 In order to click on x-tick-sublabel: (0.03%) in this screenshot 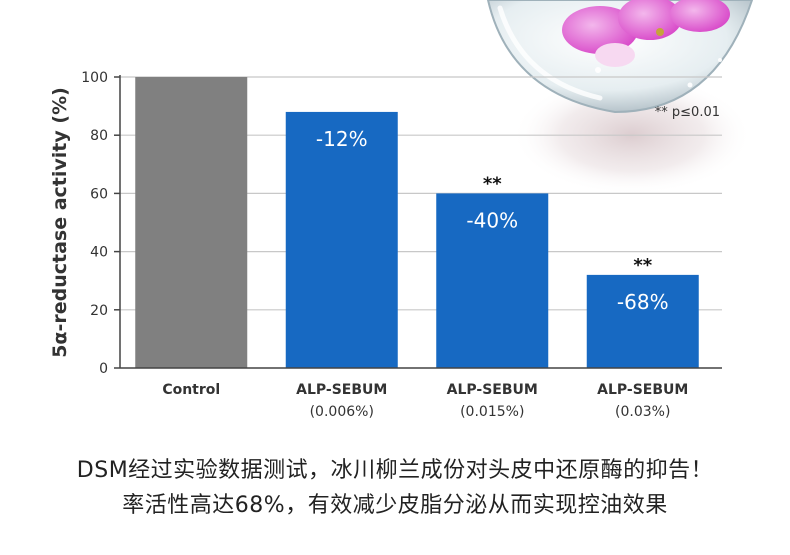, I will do `click(642, 412)`.